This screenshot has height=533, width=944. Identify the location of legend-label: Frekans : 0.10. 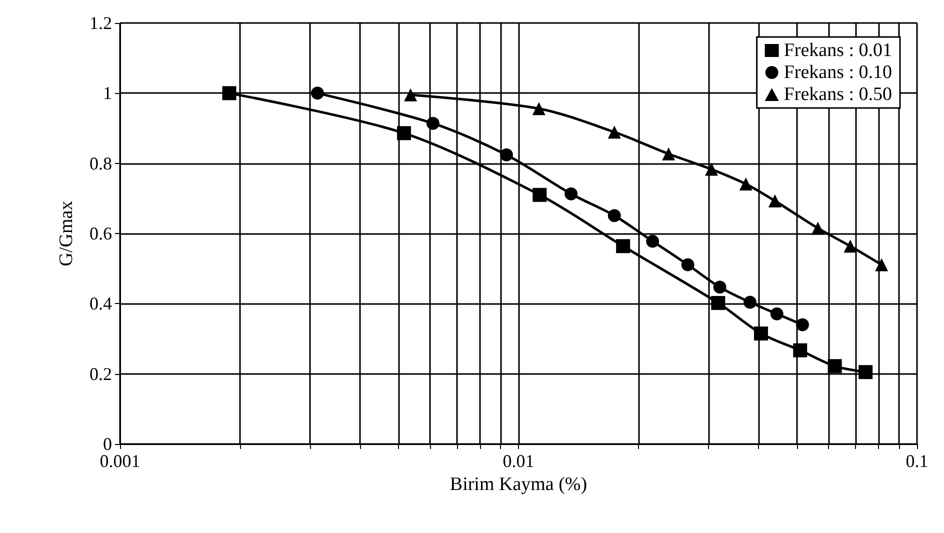
(838, 72).